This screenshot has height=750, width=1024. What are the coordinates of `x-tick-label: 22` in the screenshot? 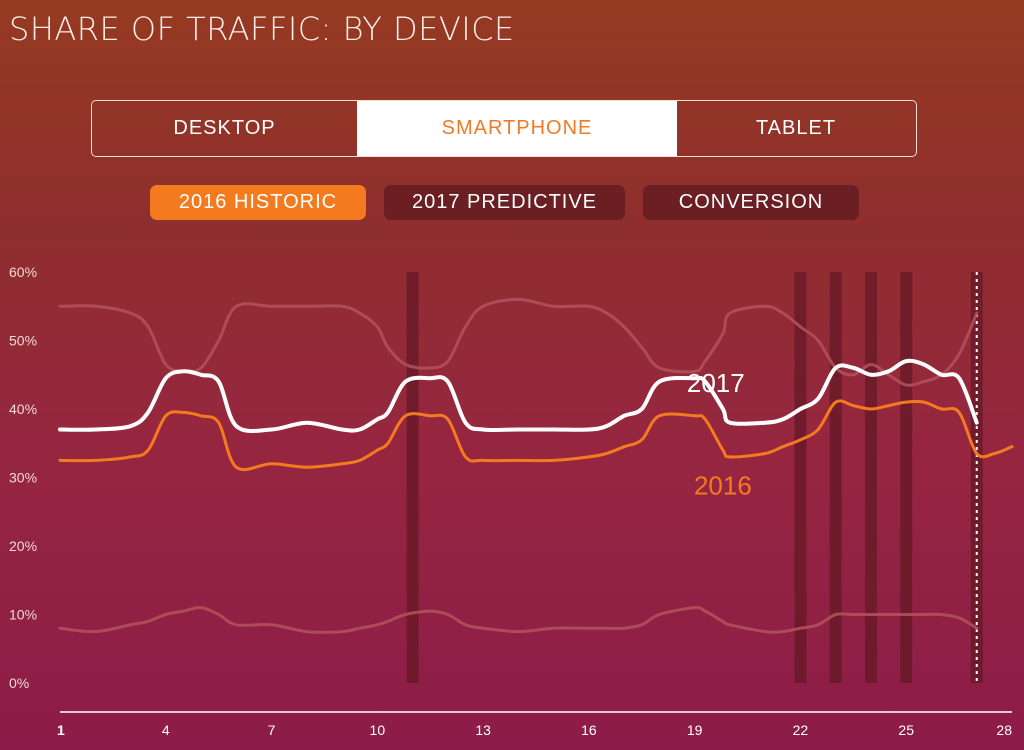 It's located at (801, 730).